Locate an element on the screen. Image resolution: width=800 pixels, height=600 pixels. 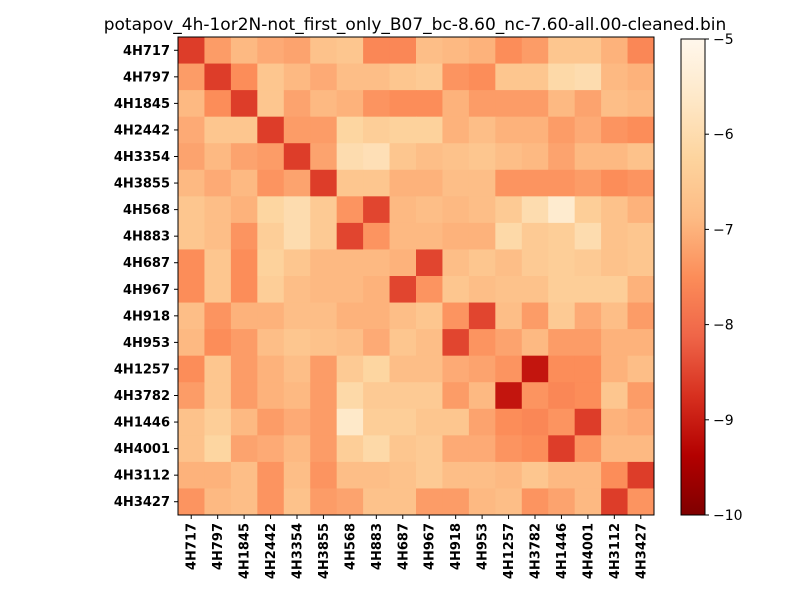
col-tick-label: 4H2442 is located at coordinates (271, 551).